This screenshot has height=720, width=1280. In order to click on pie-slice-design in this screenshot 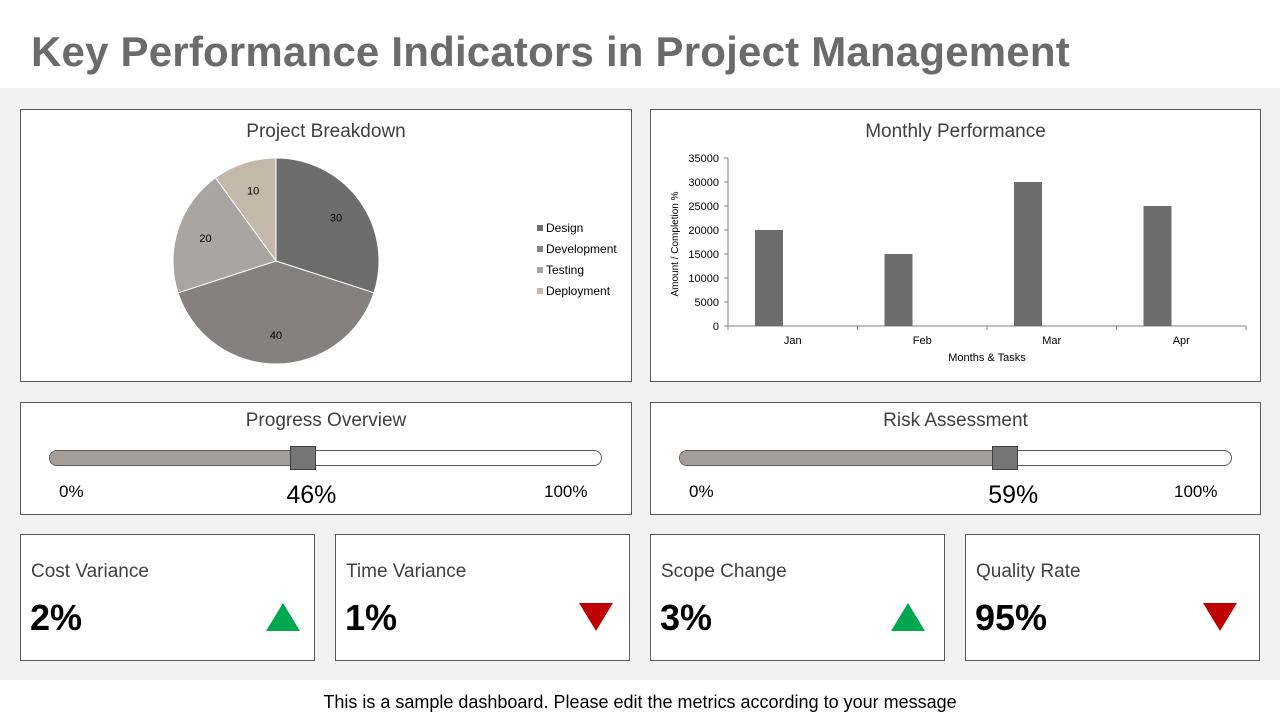, I will do `click(327, 225)`.